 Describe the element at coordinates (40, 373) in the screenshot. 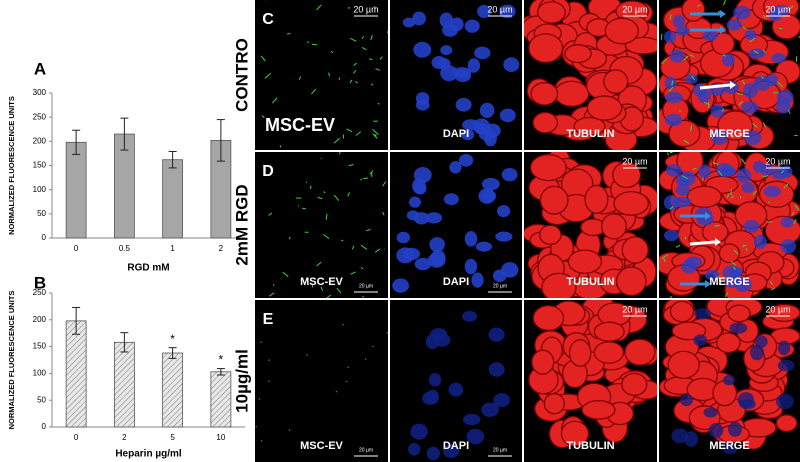

I see `y-tick-label: 100` at that location.